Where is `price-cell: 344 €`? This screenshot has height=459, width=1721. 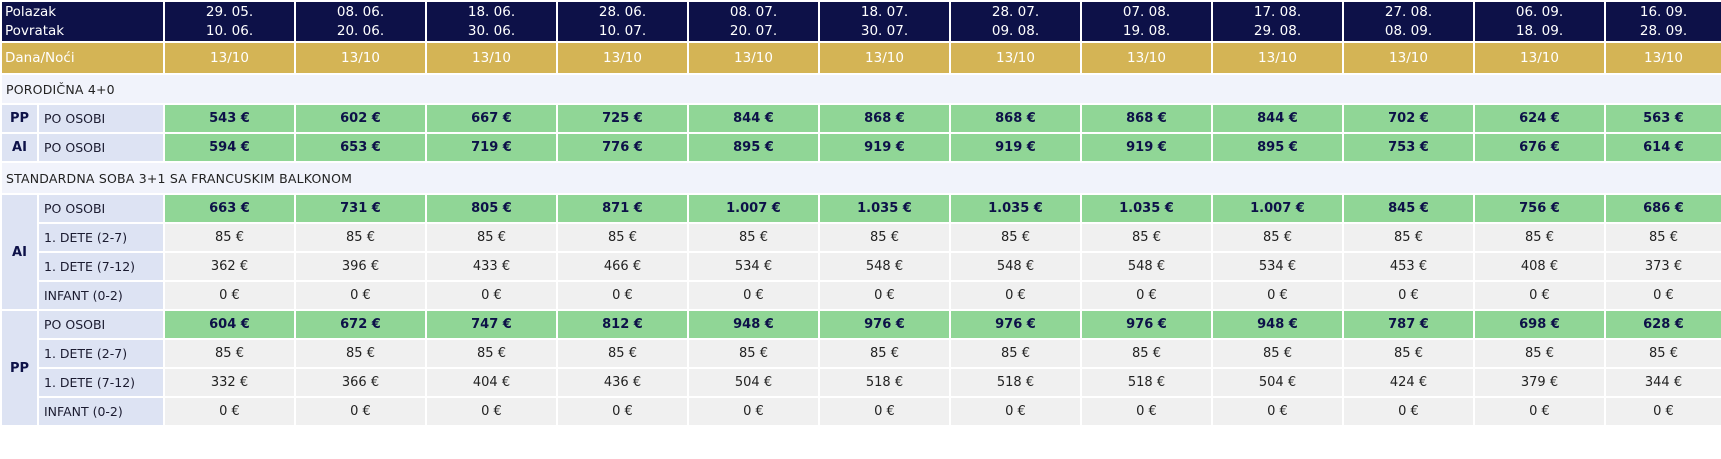
price-cell: 344 € is located at coordinates (1662, 382).